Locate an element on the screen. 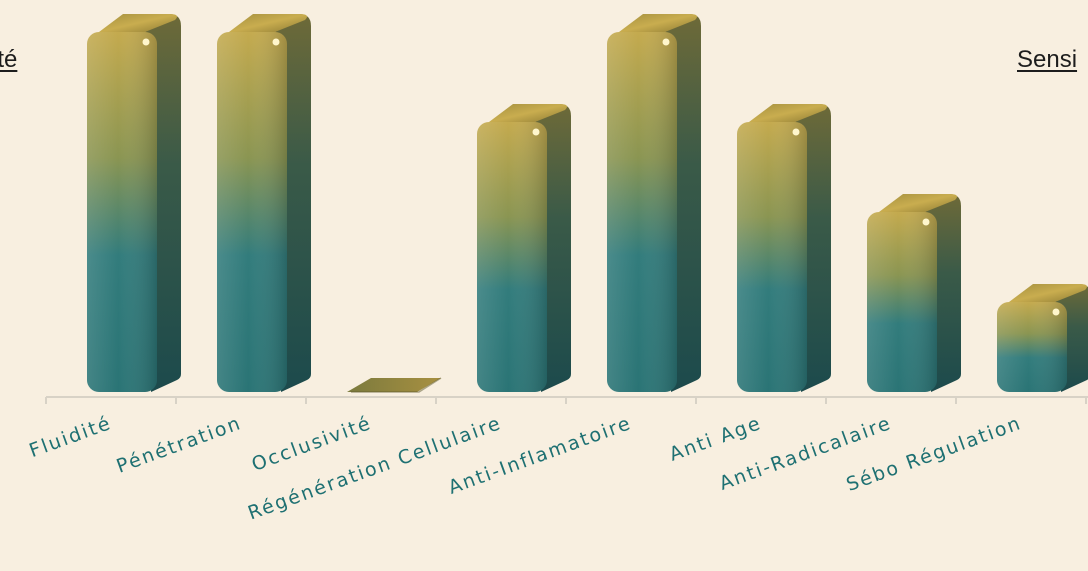 This screenshot has width=1088, height=571. left-edge-label: cité is located at coordinates (9, 59).